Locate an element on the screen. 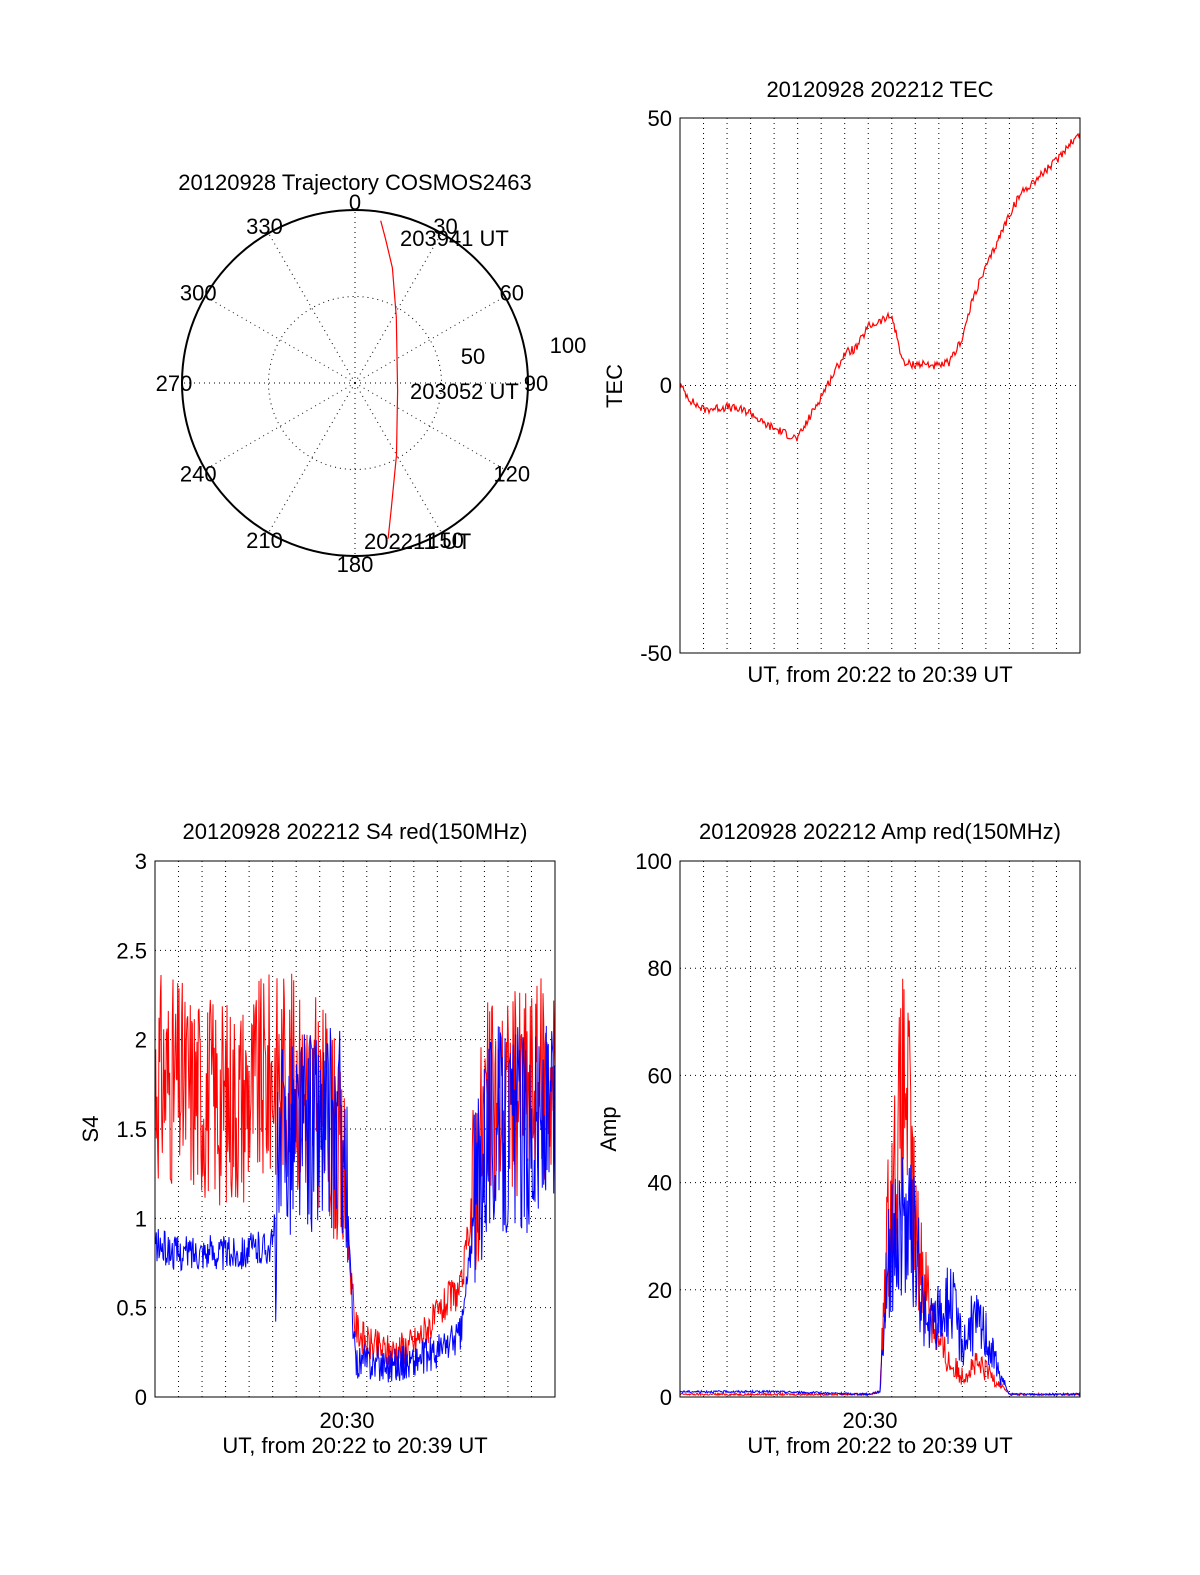 This screenshot has width=1200, height=1575. s4-grid is located at coordinates (355, 1129).